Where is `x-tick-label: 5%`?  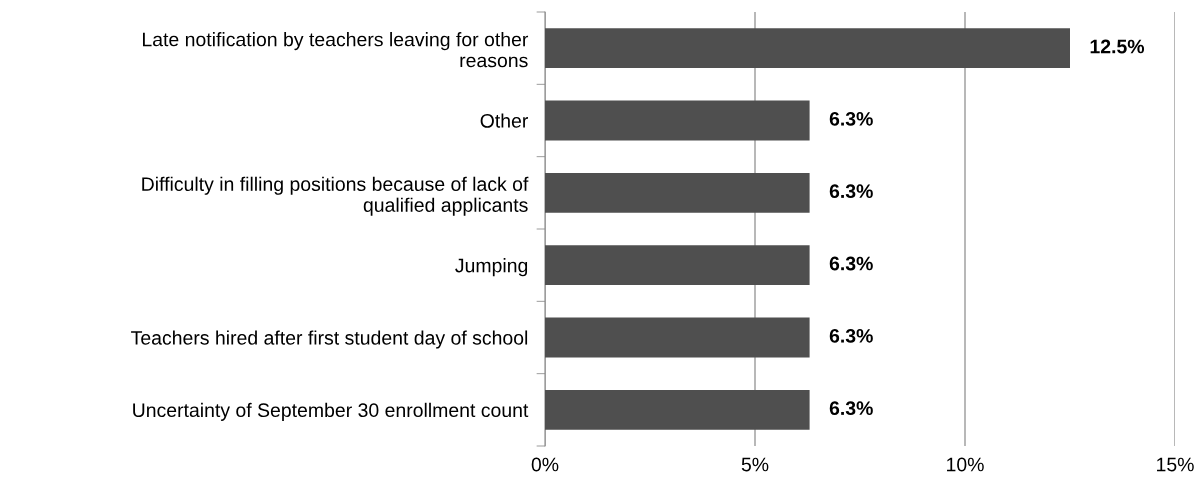 x-tick-label: 5% is located at coordinates (755, 464).